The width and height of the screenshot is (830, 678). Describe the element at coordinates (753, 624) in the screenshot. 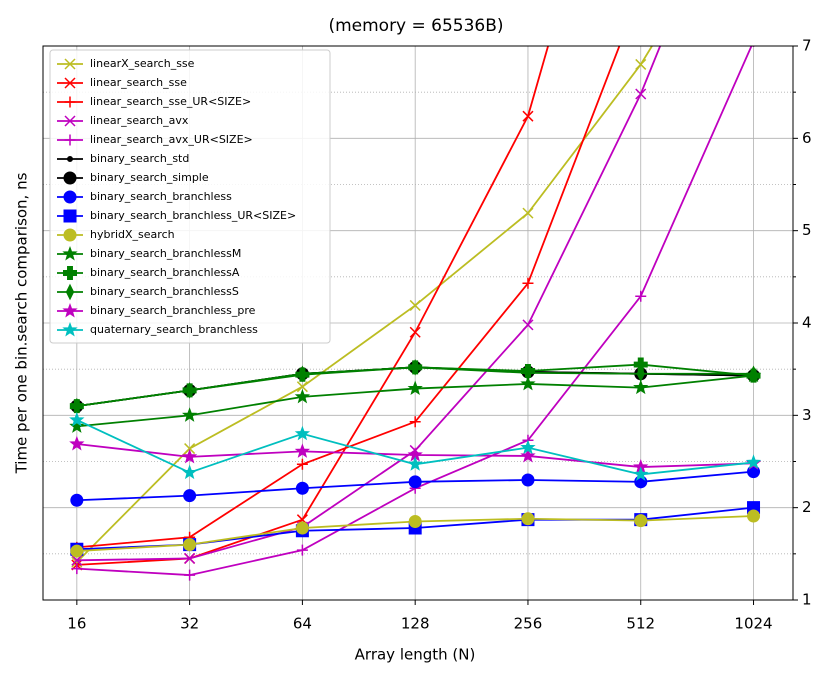

I see `x-tick-label: 1024` at that location.